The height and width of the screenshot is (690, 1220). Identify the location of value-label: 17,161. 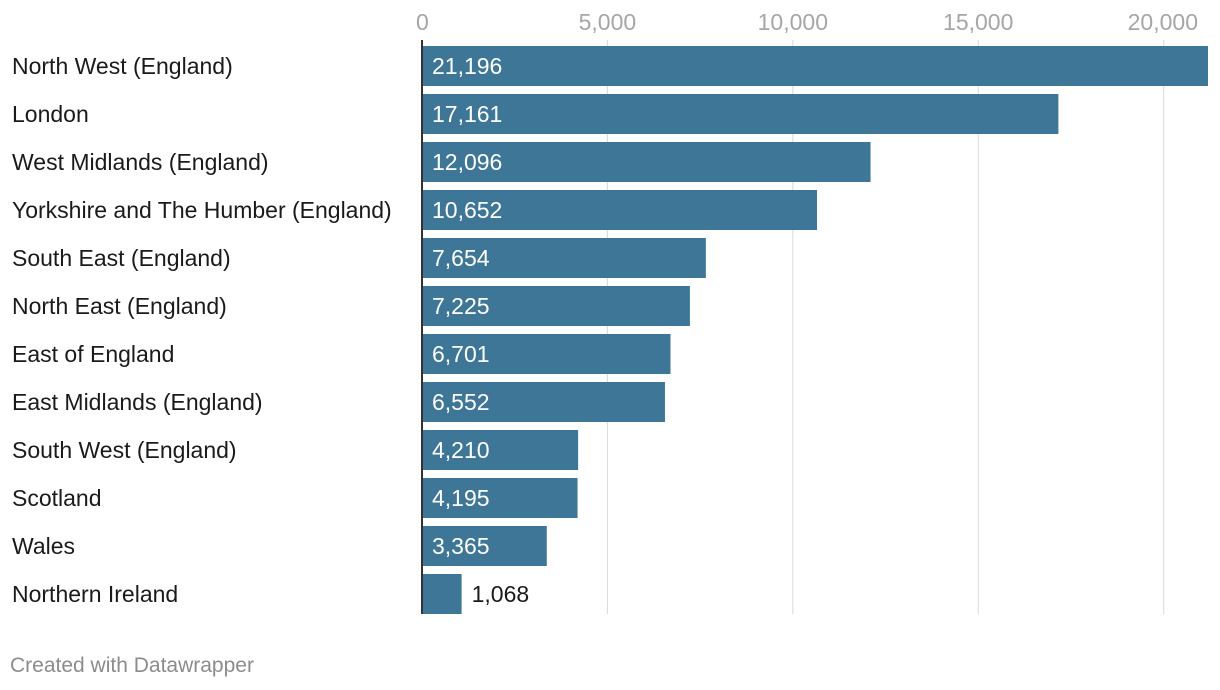
(467, 114).